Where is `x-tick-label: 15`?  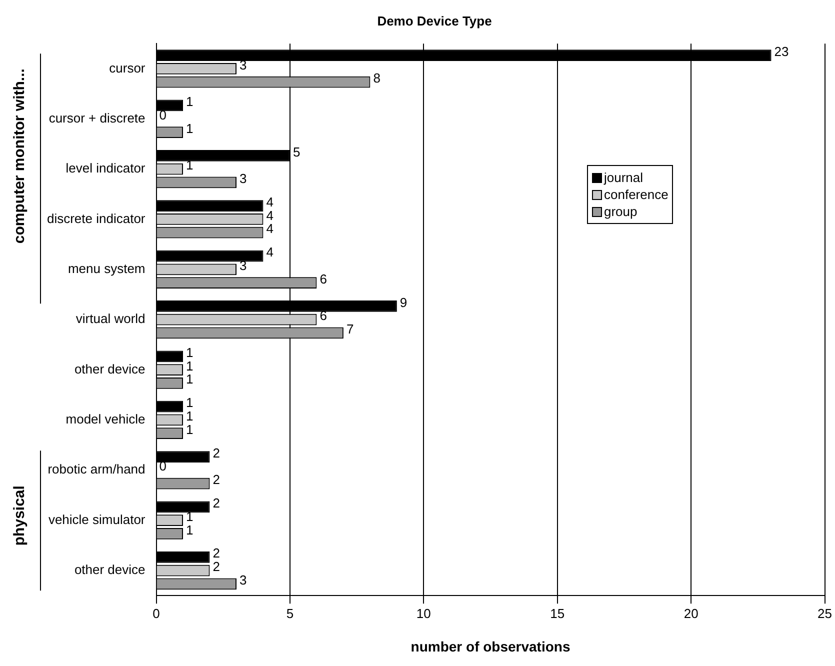 x-tick-label: 15 is located at coordinates (557, 613).